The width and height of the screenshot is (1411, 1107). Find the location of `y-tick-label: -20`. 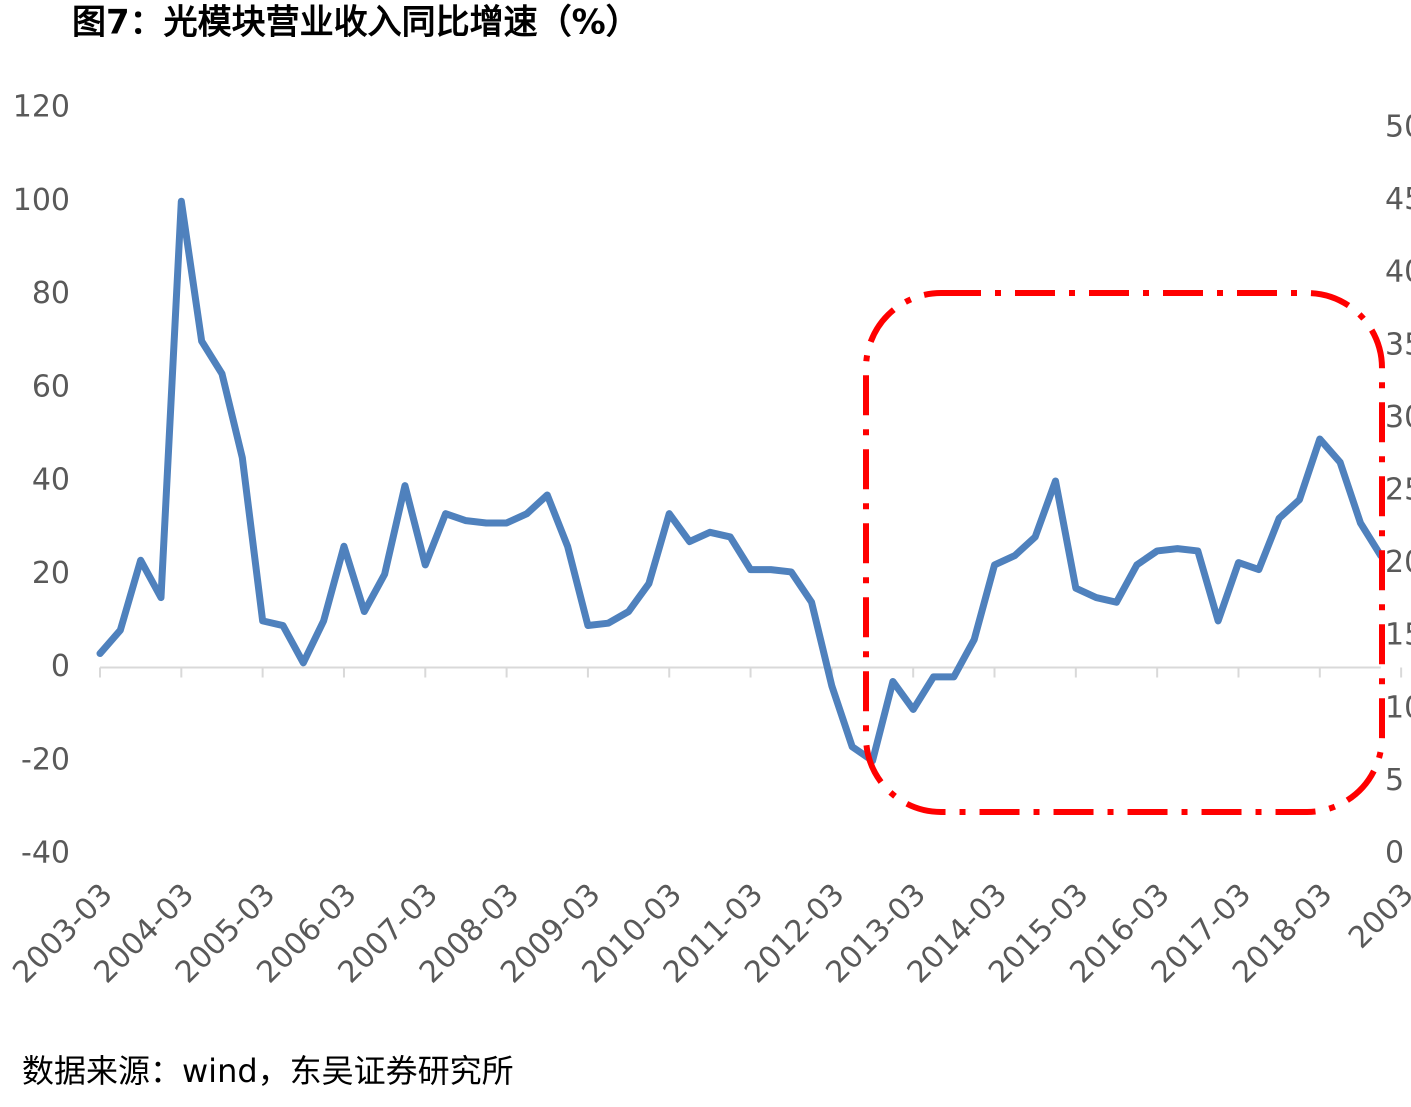

y-tick-label: -20 is located at coordinates (45, 759).